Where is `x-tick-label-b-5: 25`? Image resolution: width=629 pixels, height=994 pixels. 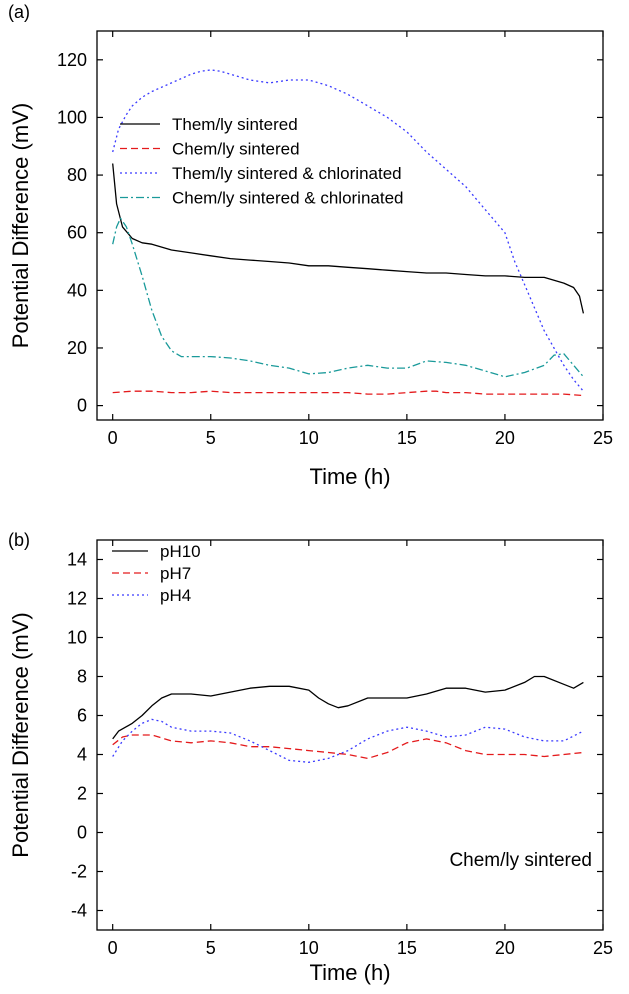 x-tick-label-b-5: 25 is located at coordinates (603, 948).